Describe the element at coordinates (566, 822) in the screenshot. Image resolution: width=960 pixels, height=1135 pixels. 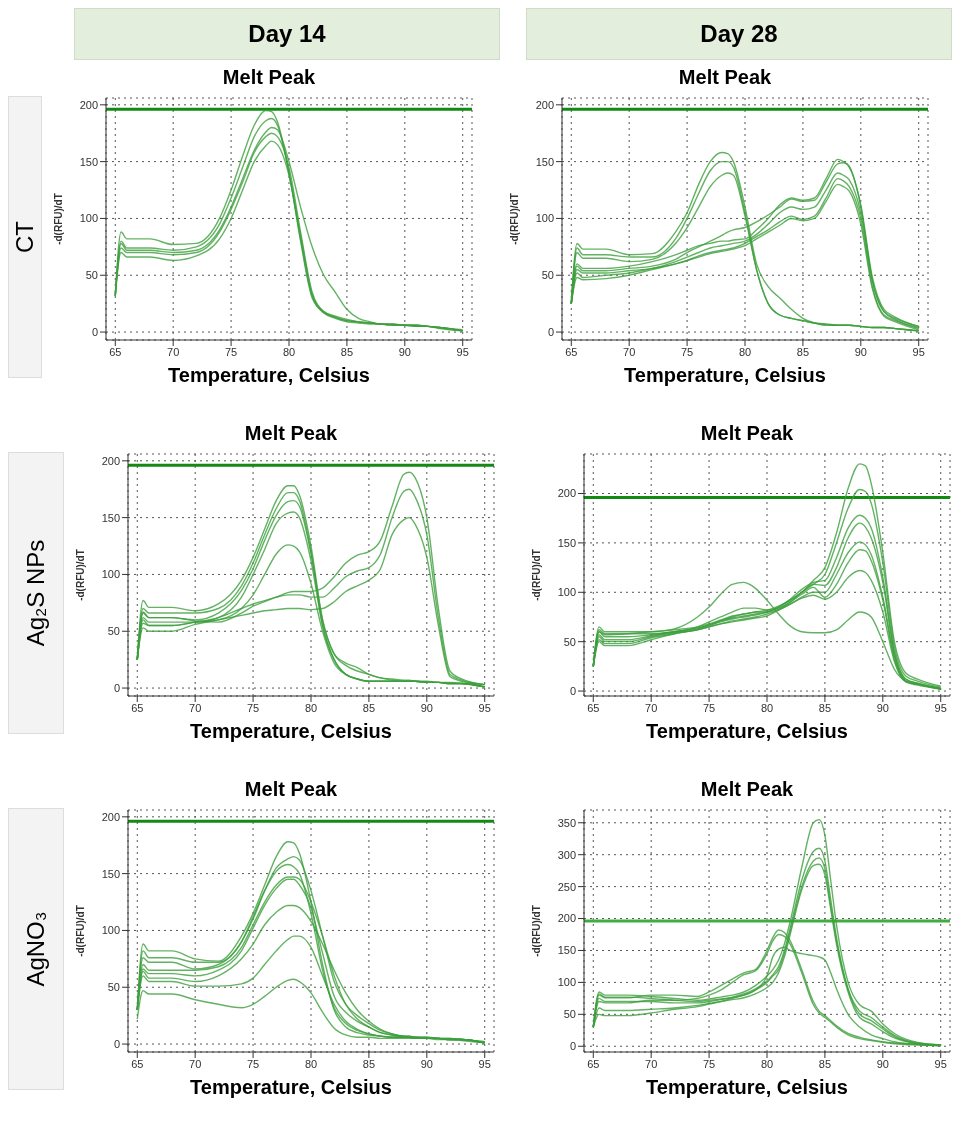
I see `y-tick-label: 350` at that location.